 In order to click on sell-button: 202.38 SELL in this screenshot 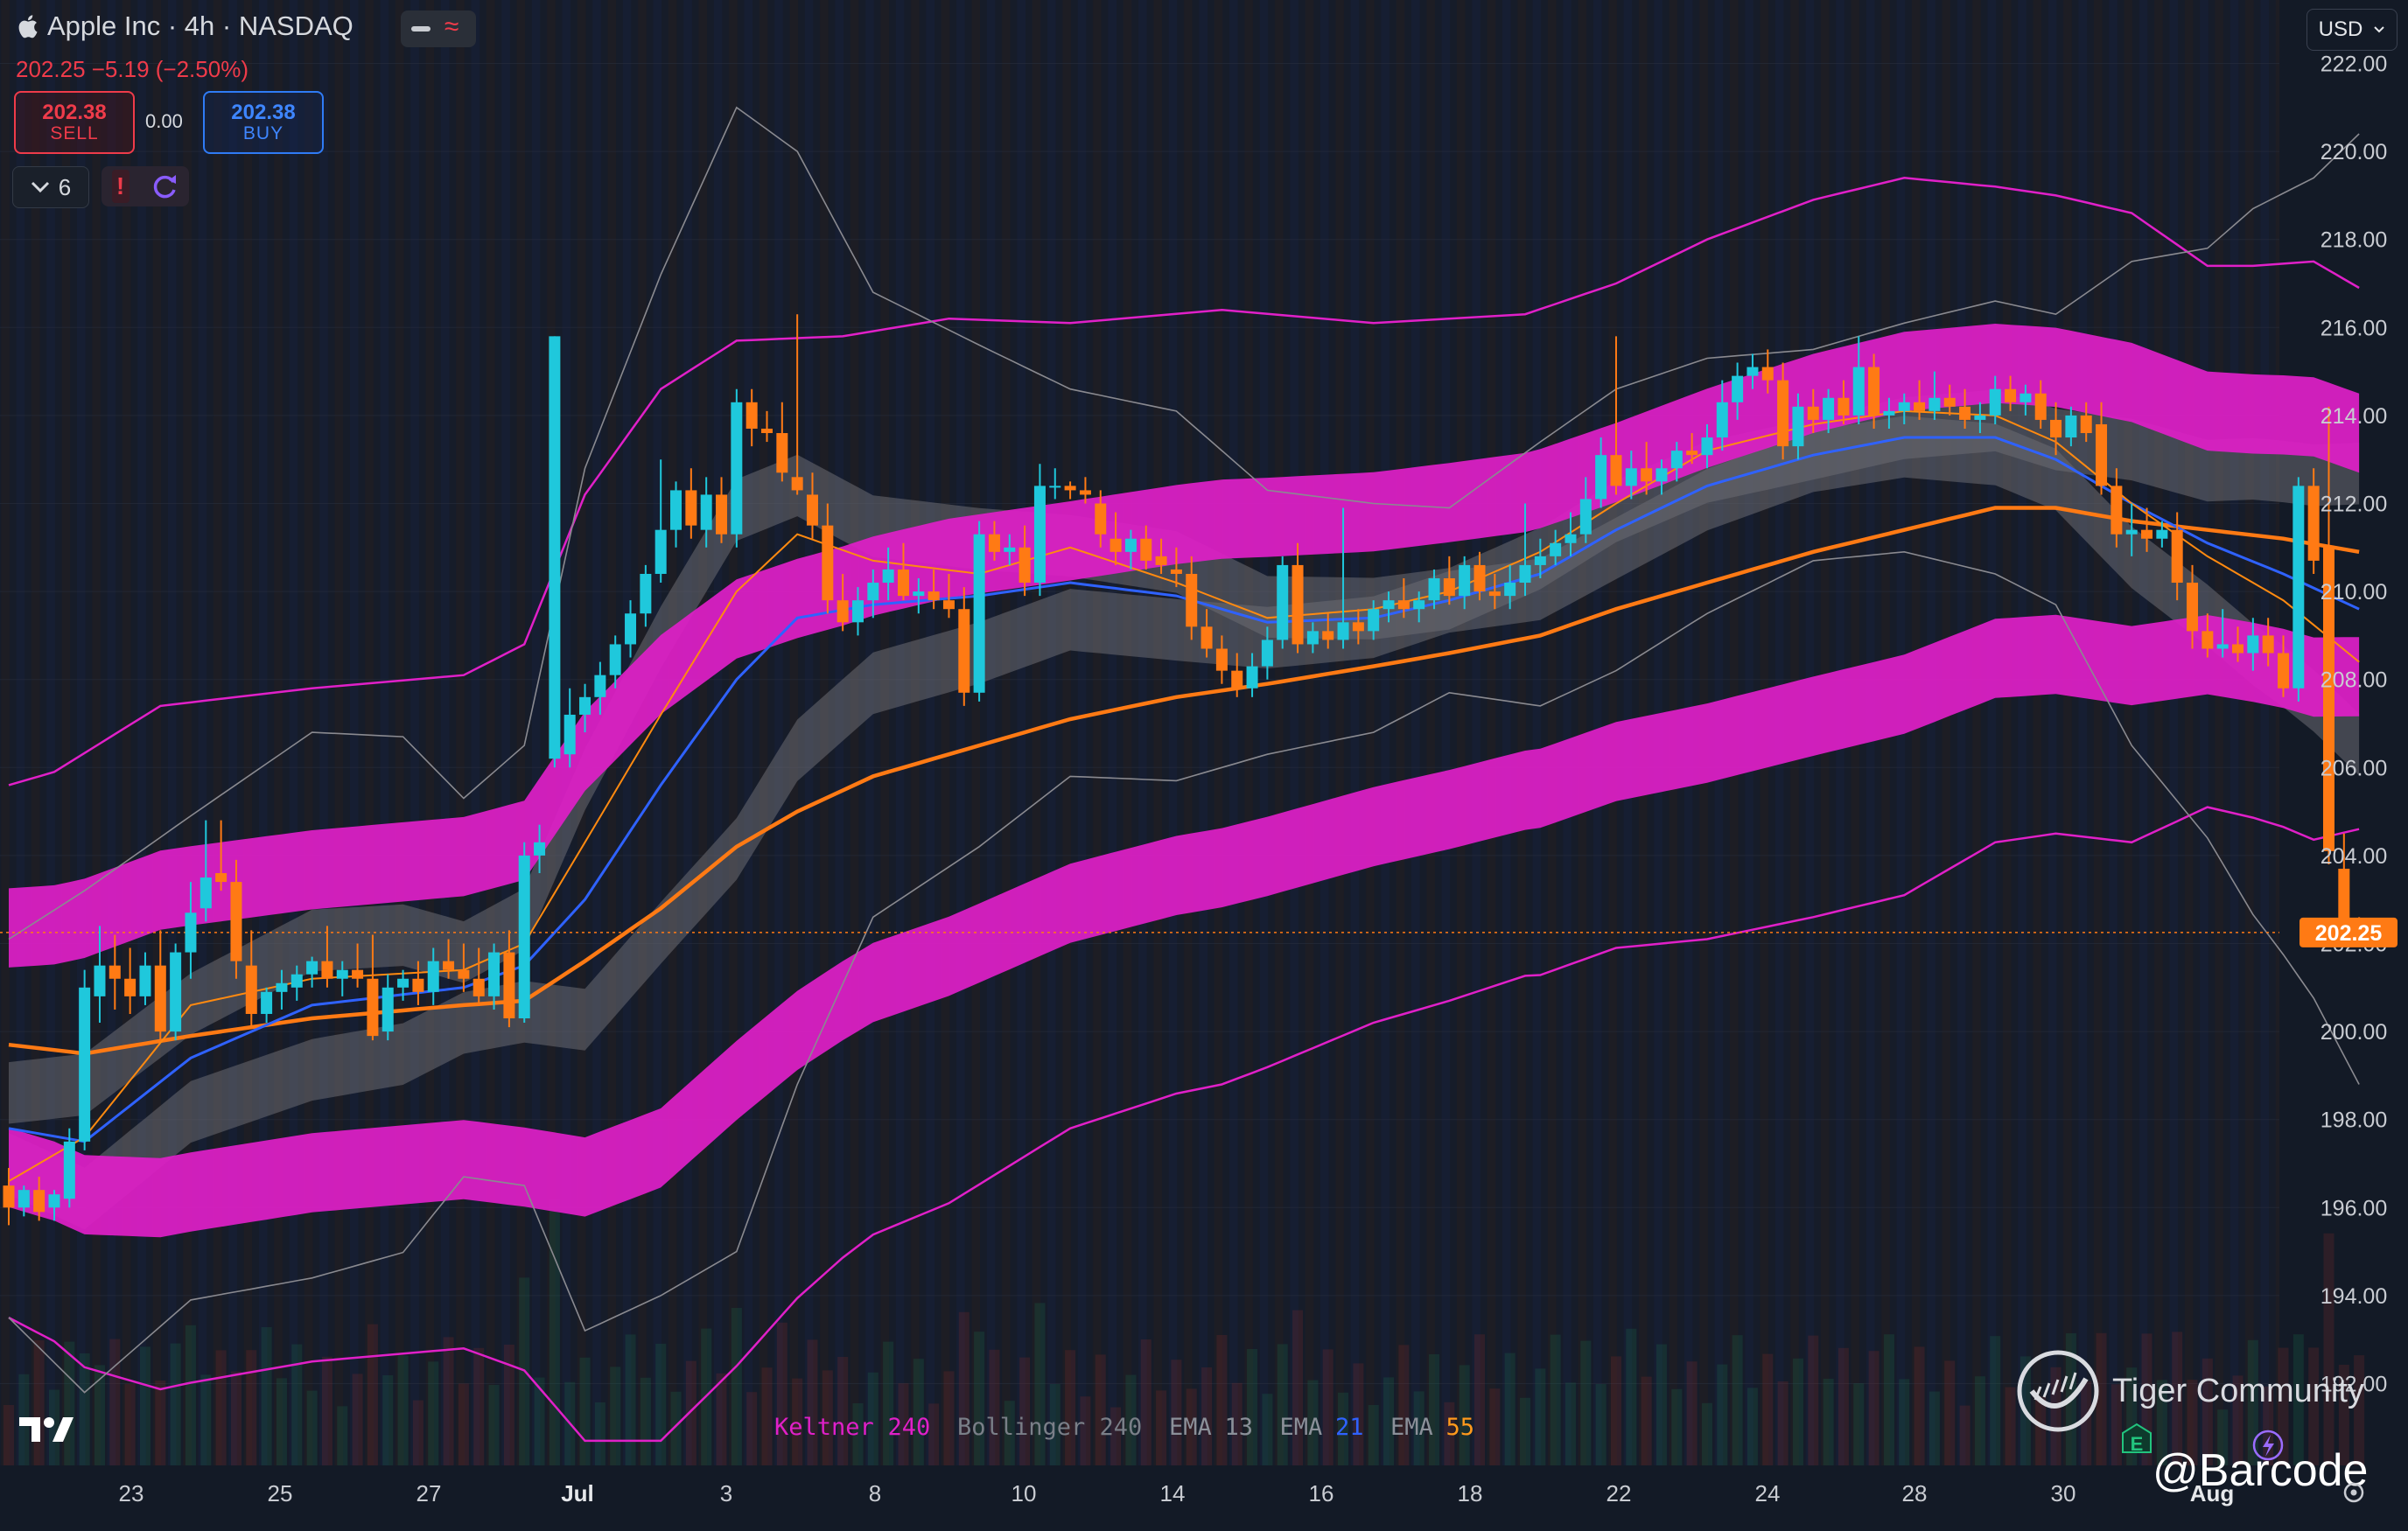, I will do `click(74, 122)`.